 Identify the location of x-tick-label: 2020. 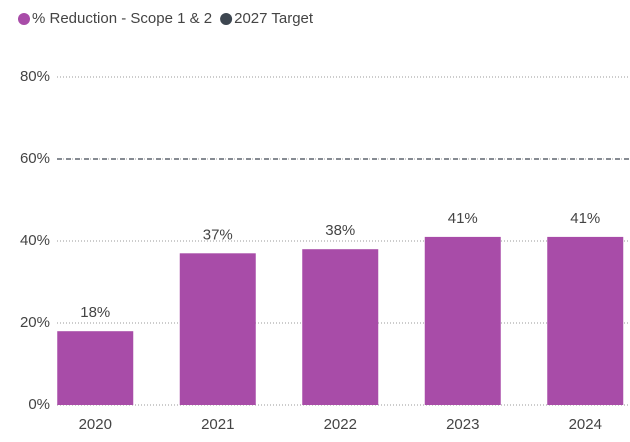
(95, 424).